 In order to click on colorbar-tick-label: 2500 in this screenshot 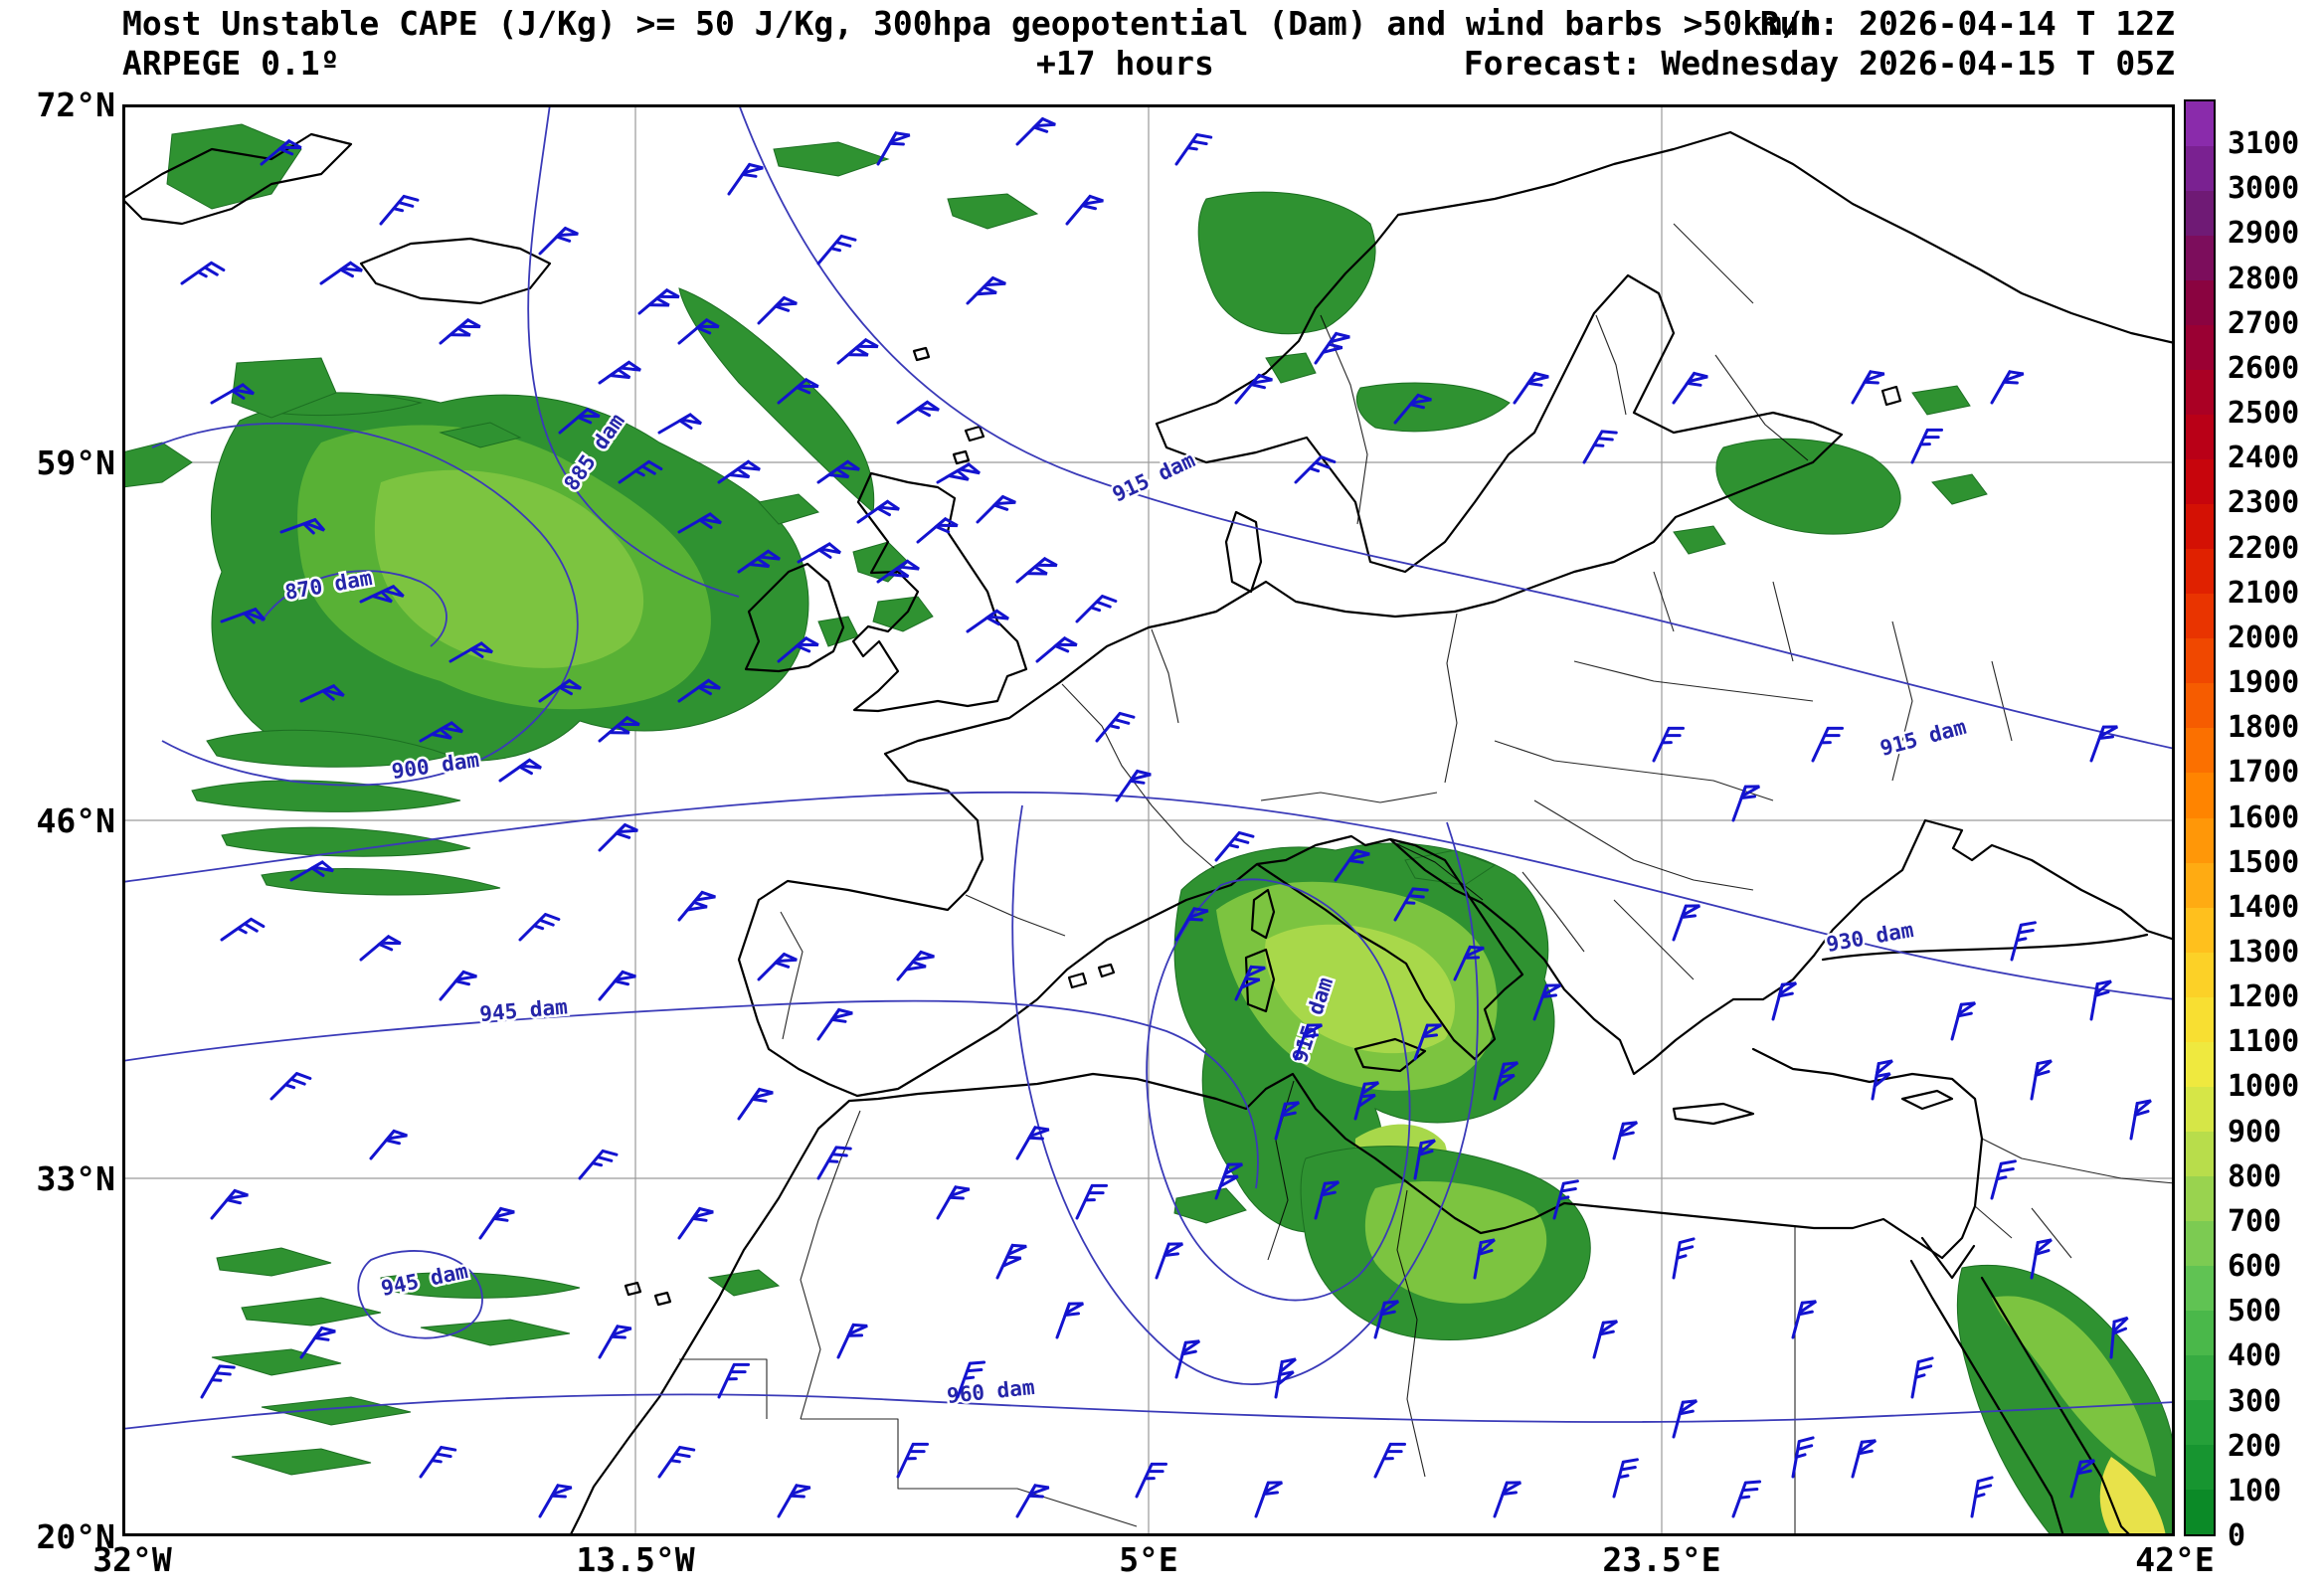, I will do `click(2264, 414)`.